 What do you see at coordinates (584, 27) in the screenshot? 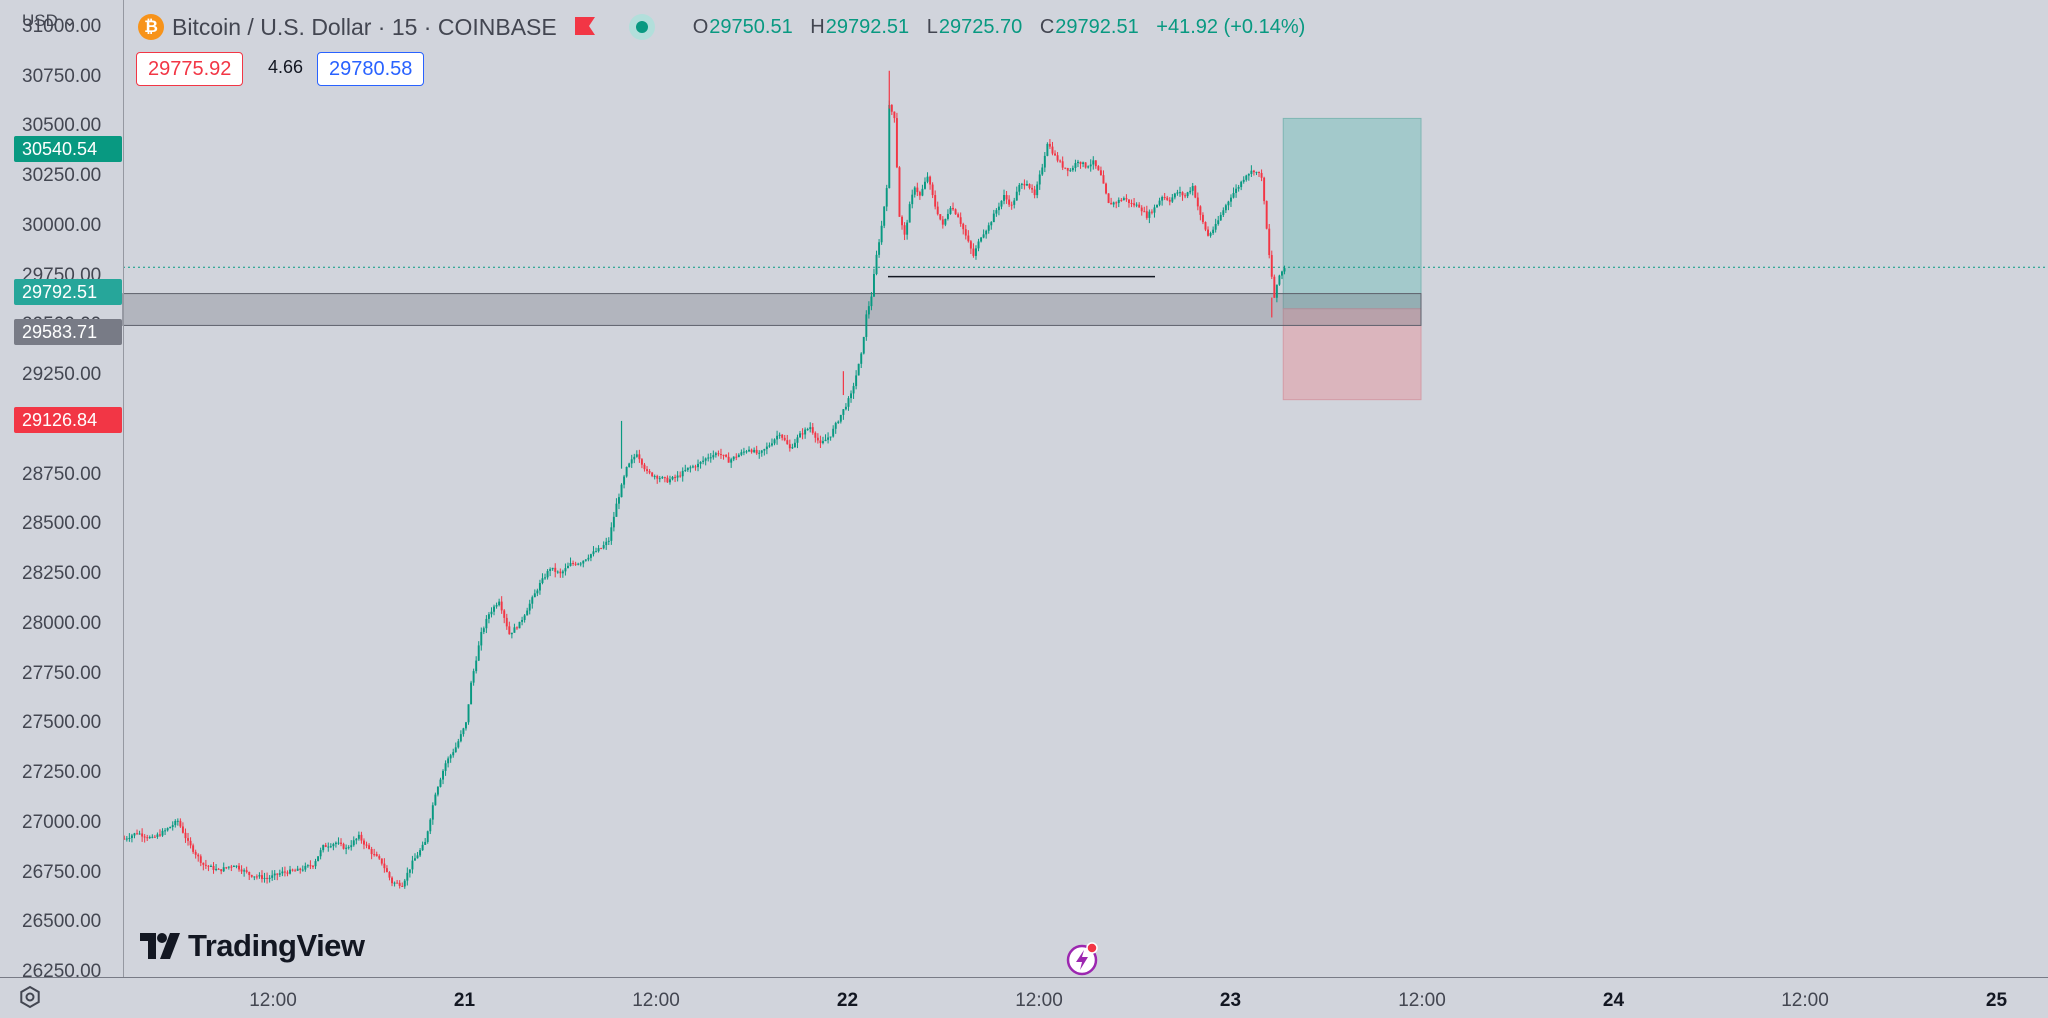
I see `flag-icon` at bounding box center [584, 27].